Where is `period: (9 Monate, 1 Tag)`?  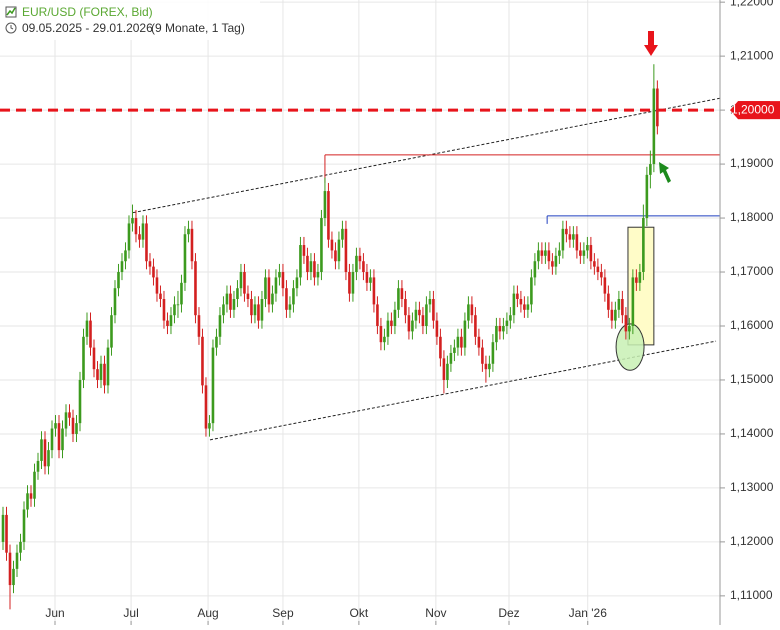
period: (9 Monate, 1 Tag) is located at coordinates (198, 28).